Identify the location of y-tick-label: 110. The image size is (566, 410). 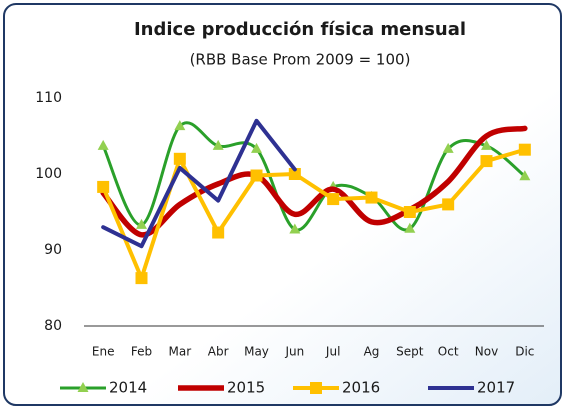
(48, 98).